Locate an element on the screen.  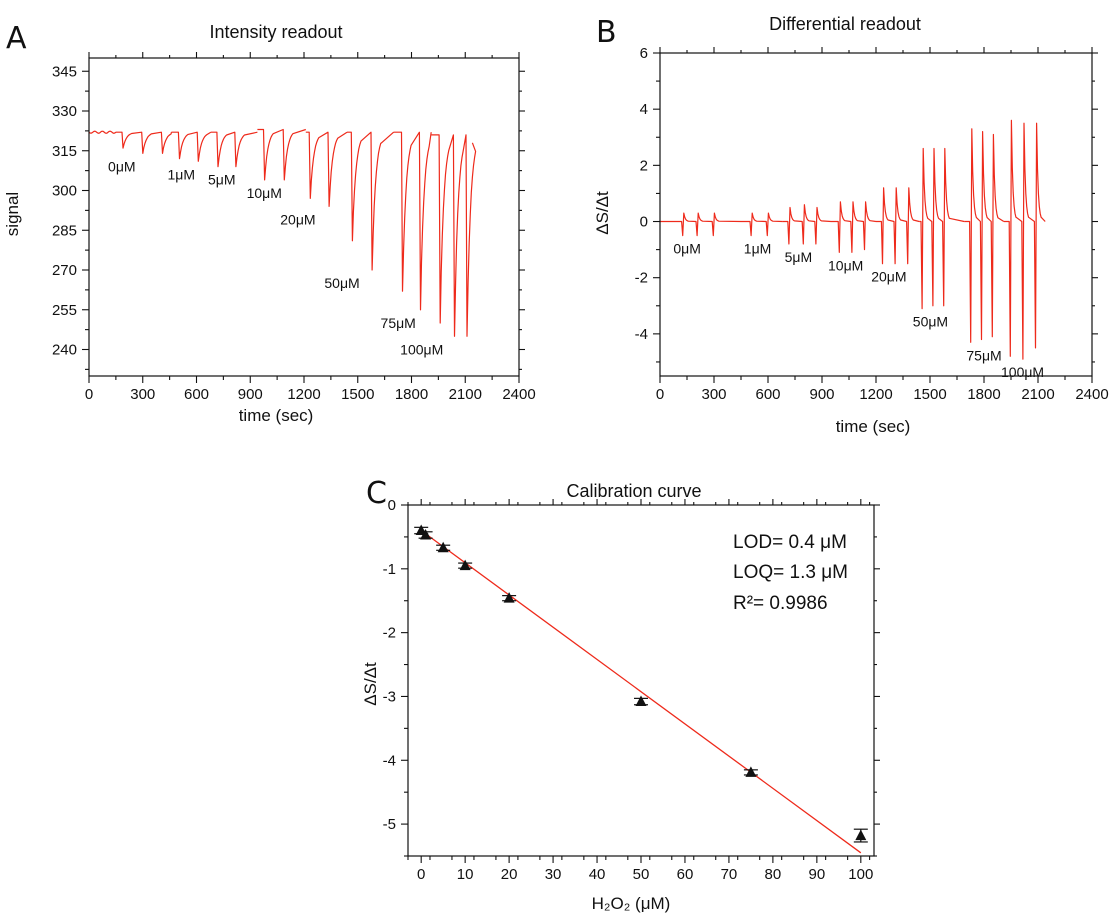
panel-c-ytick-label: -1 is located at coordinates (389, 569).